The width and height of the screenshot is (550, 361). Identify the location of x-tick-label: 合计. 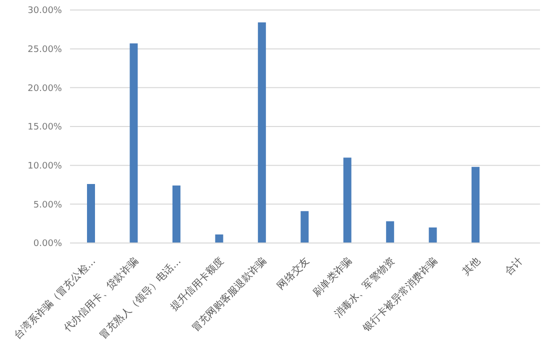
(514, 266).